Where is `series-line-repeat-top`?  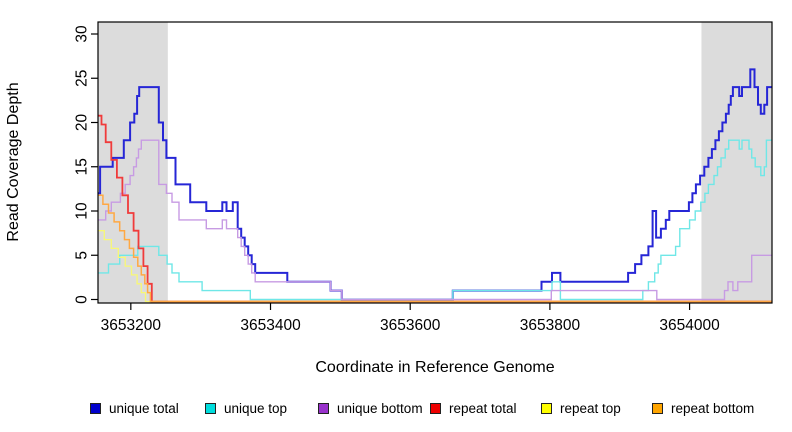 series-line-repeat-top is located at coordinates (435, 266).